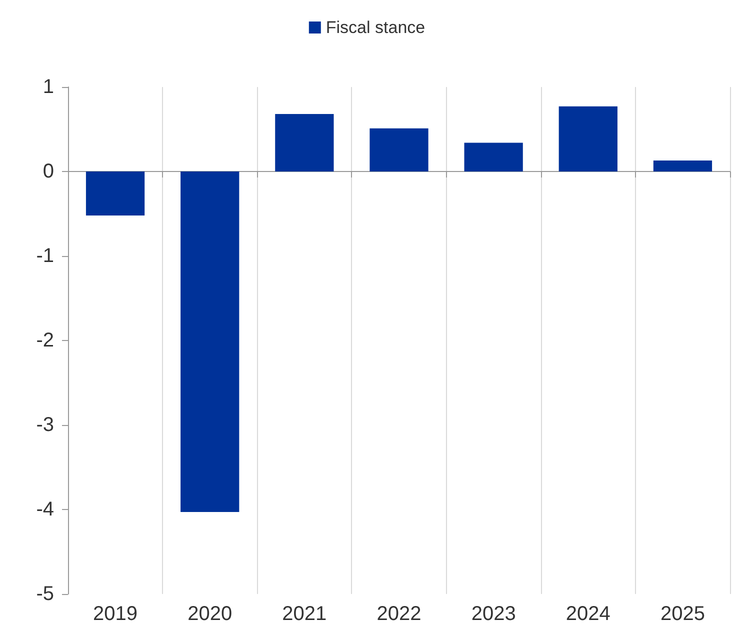 Image resolution: width=734 pixels, height=635 pixels. What do you see at coordinates (376, 27) in the screenshot?
I see `legend-label: Fiscal stance` at bounding box center [376, 27].